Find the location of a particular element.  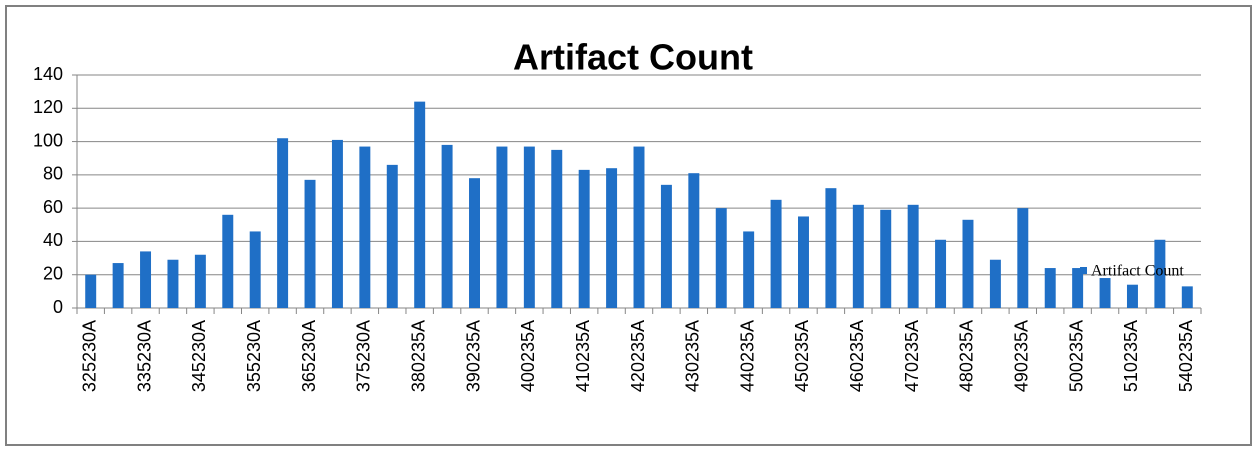

x-tick-label: 355230A is located at coordinates (254, 356).